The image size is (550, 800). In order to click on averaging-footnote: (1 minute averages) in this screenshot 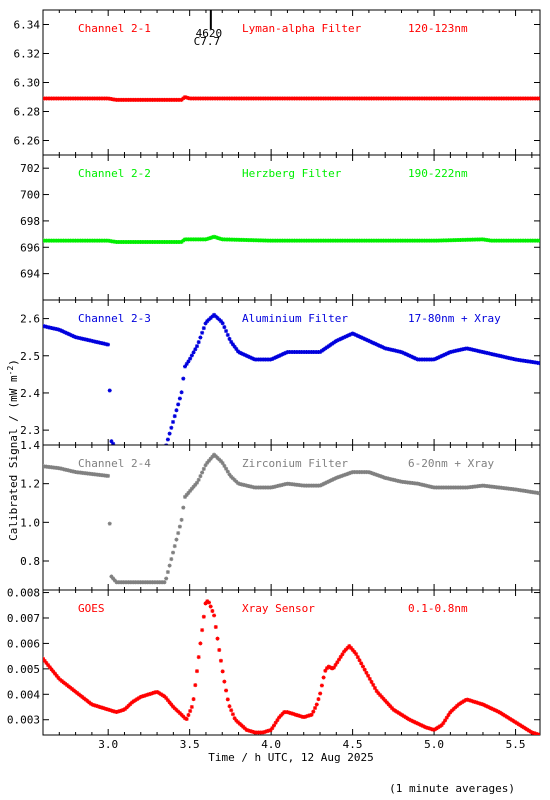, I will do `click(452, 788)`.